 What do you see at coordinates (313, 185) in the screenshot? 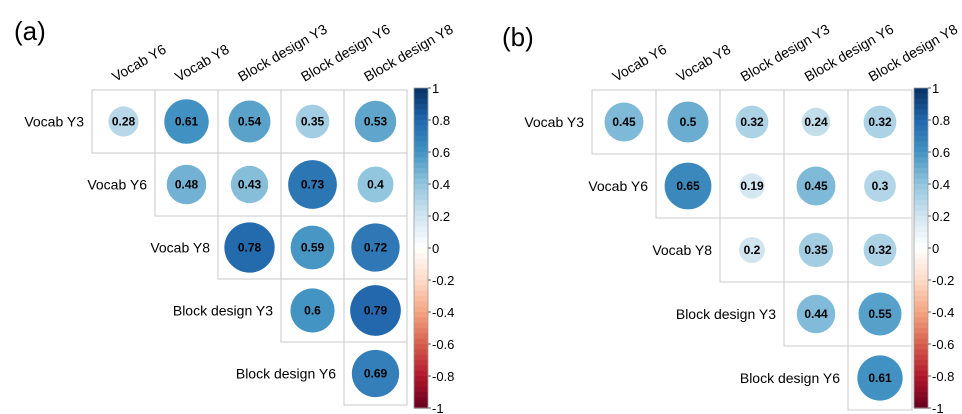
I see `correlation-value: 0.73` at bounding box center [313, 185].